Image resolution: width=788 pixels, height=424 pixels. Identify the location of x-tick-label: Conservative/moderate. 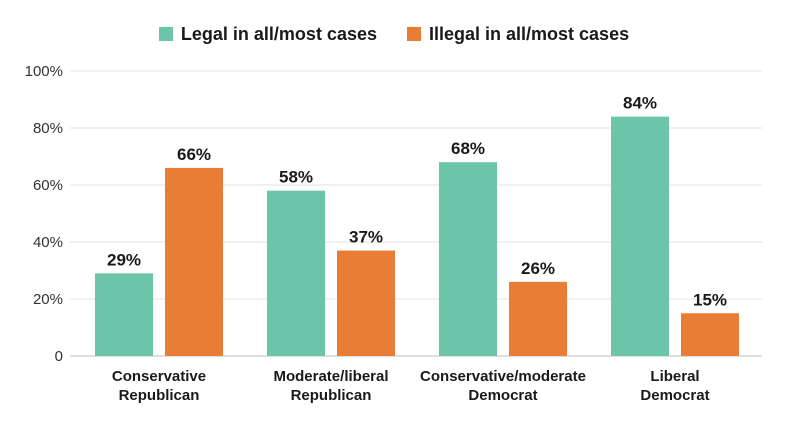
(503, 376).